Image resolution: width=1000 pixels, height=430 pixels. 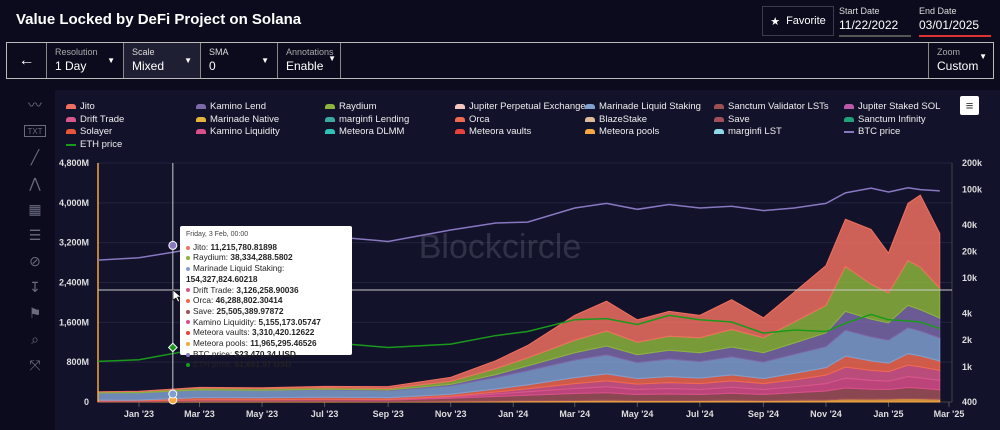 What do you see at coordinates (237, 119) in the screenshot?
I see `legend-item: Marinade Native` at bounding box center [237, 119].